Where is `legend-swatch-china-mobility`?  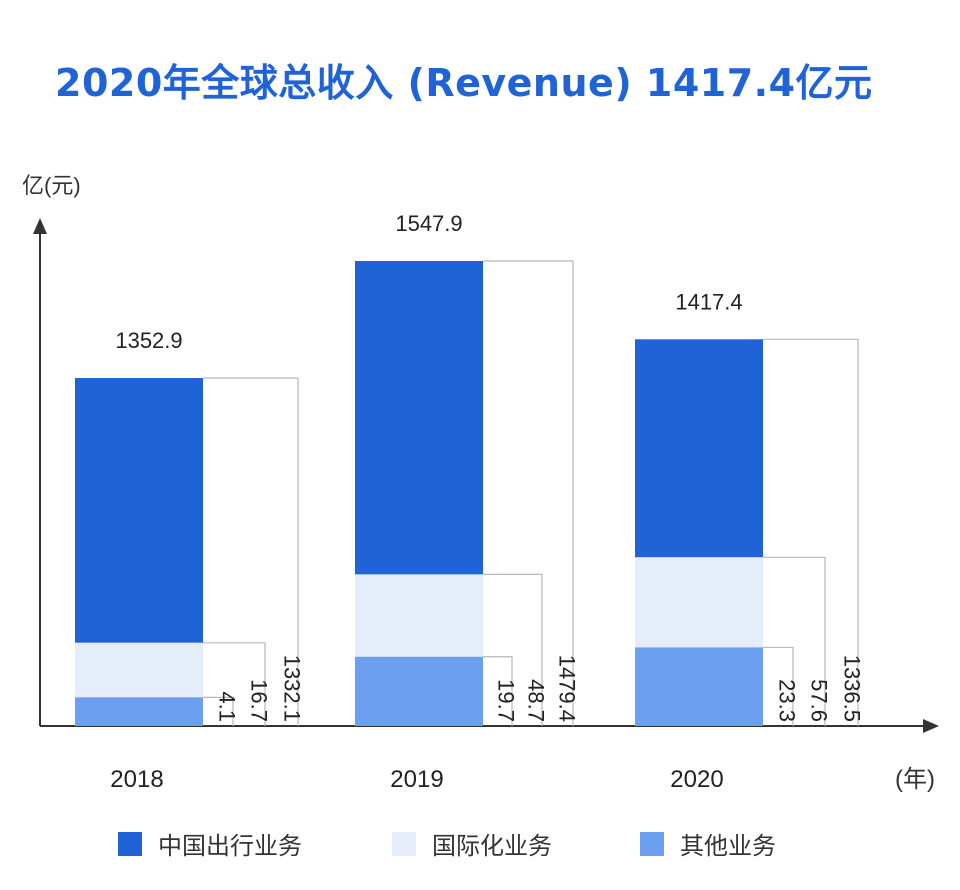 legend-swatch-china-mobility is located at coordinates (130, 843).